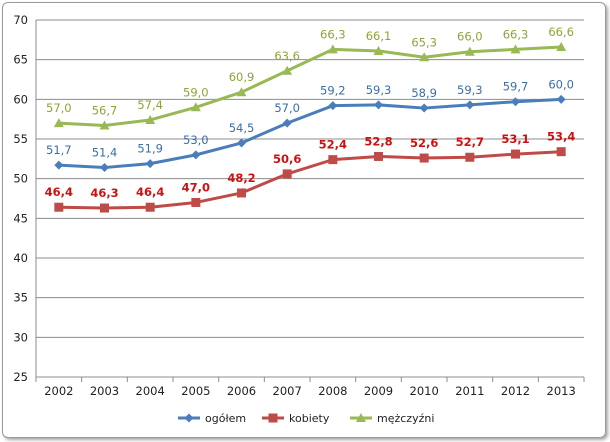  What do you see at coordinates (470, 37) in the screenshot?
I see `data-label: 66,0` at bounding box center [470, 37].